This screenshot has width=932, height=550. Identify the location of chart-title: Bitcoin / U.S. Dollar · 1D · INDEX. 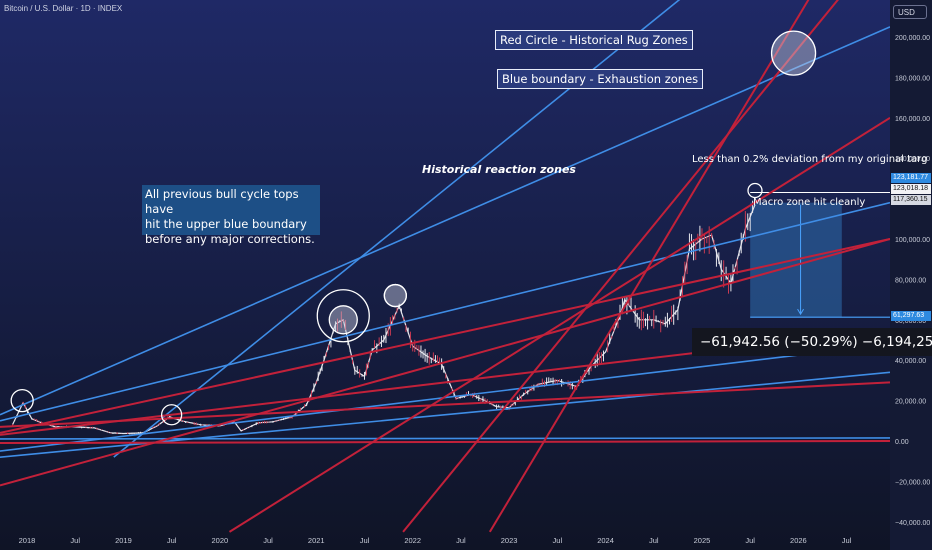
(63, 8).